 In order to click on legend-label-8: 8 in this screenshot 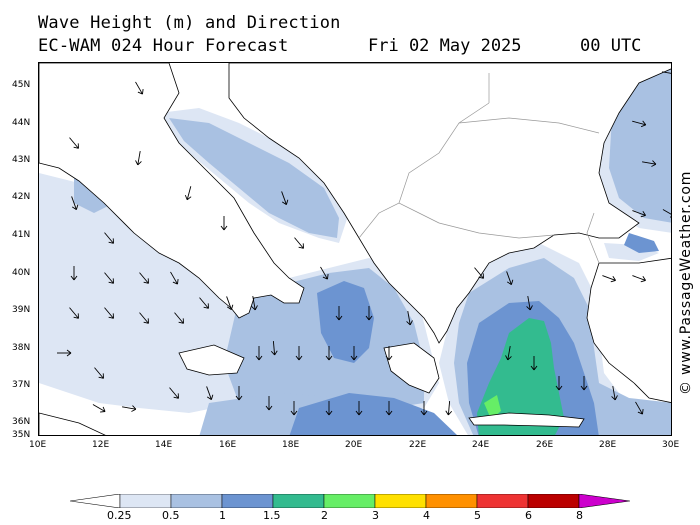, I will do `click(579, 515)`.